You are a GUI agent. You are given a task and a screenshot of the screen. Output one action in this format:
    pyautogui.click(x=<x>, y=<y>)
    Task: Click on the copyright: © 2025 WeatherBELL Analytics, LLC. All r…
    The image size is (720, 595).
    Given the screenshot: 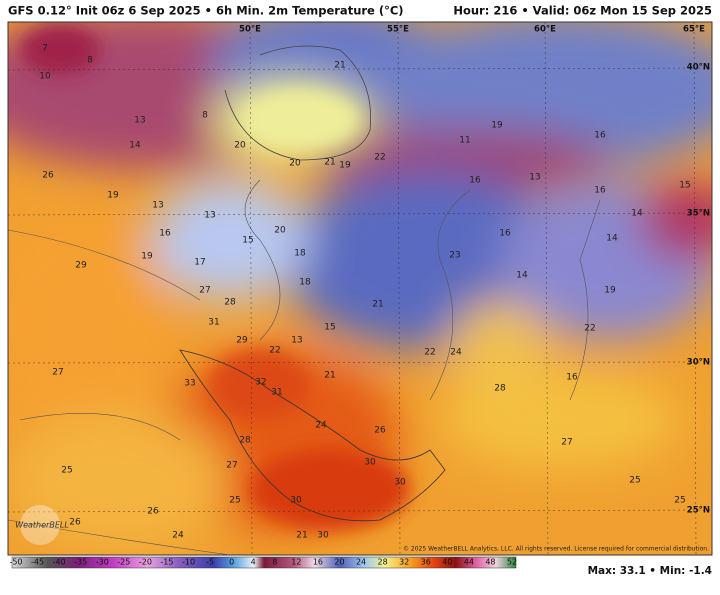 What is the action you would take?
    pyautogui.click(x=556, y=549)
    